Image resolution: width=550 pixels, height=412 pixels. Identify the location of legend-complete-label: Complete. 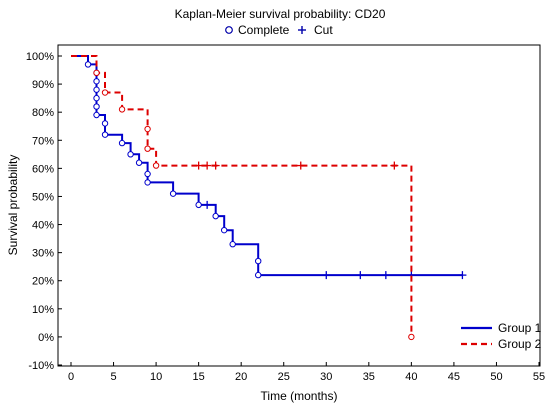
(264, 30).